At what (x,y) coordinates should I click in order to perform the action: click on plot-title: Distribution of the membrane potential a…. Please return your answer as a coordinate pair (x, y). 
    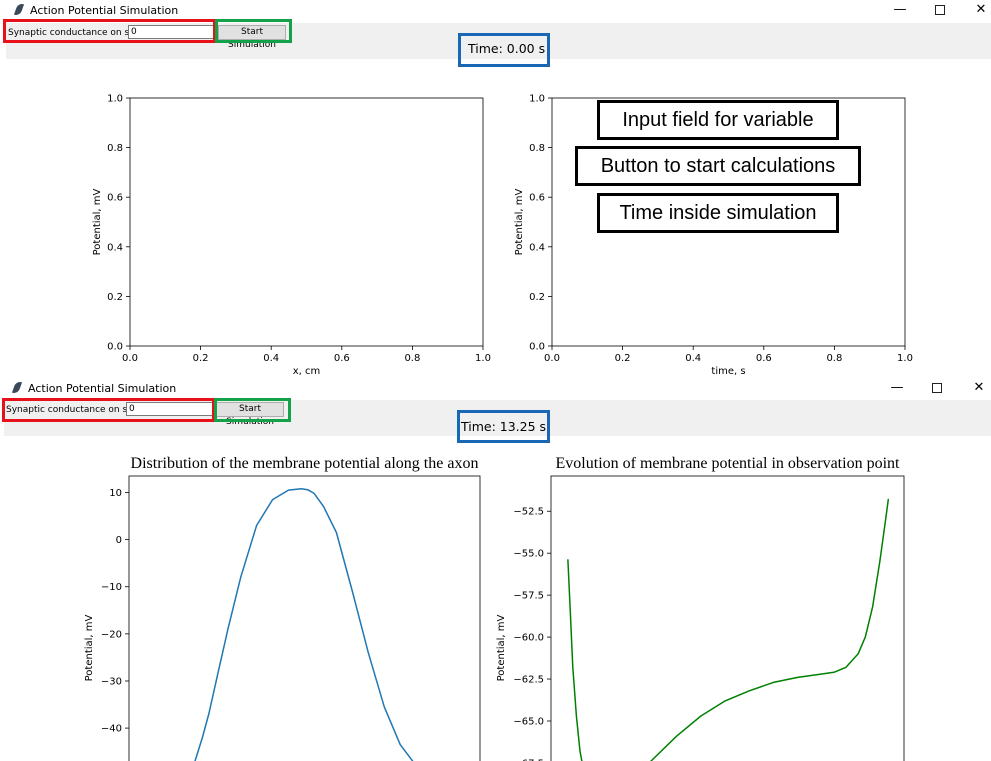
    Looking at the image, I should click on (305, 463).